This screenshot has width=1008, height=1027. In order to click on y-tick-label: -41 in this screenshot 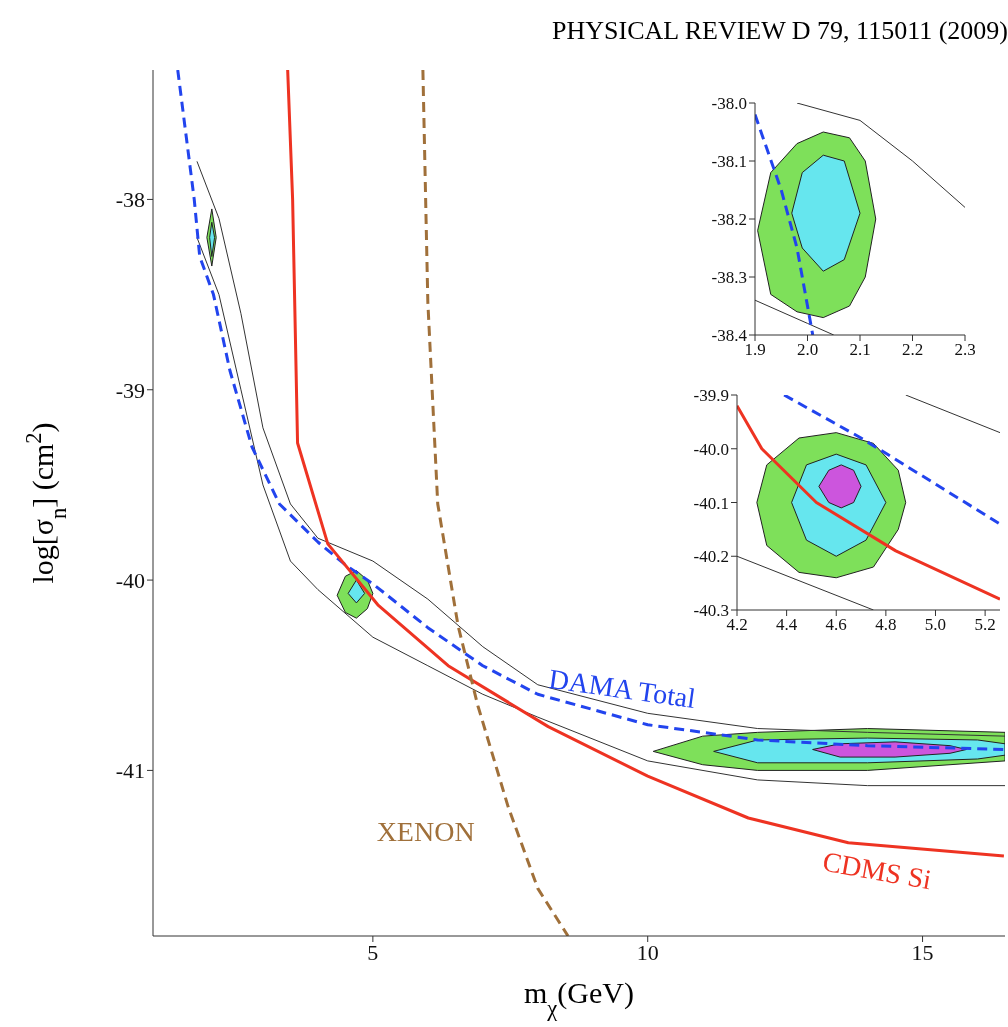, I will do `click(130, 771)`.